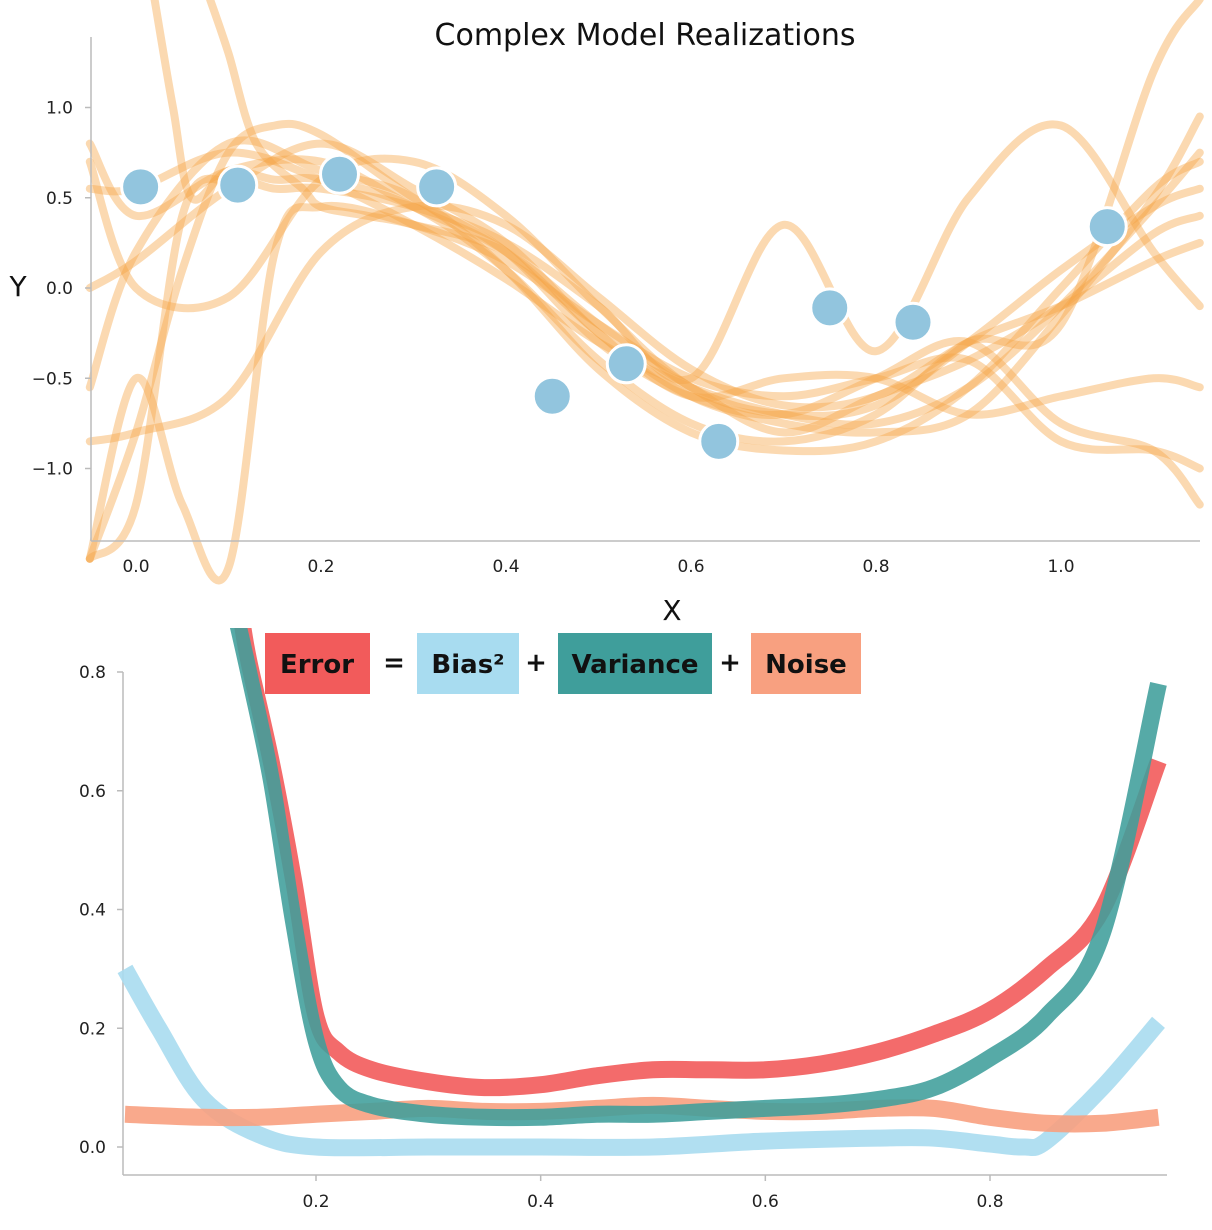  Describe the element at coordinates (598, 567) in the screenshot. I see `top-x-ticks: 0.0 0.2 0.4 0.6 0.8 1.0` at that location.